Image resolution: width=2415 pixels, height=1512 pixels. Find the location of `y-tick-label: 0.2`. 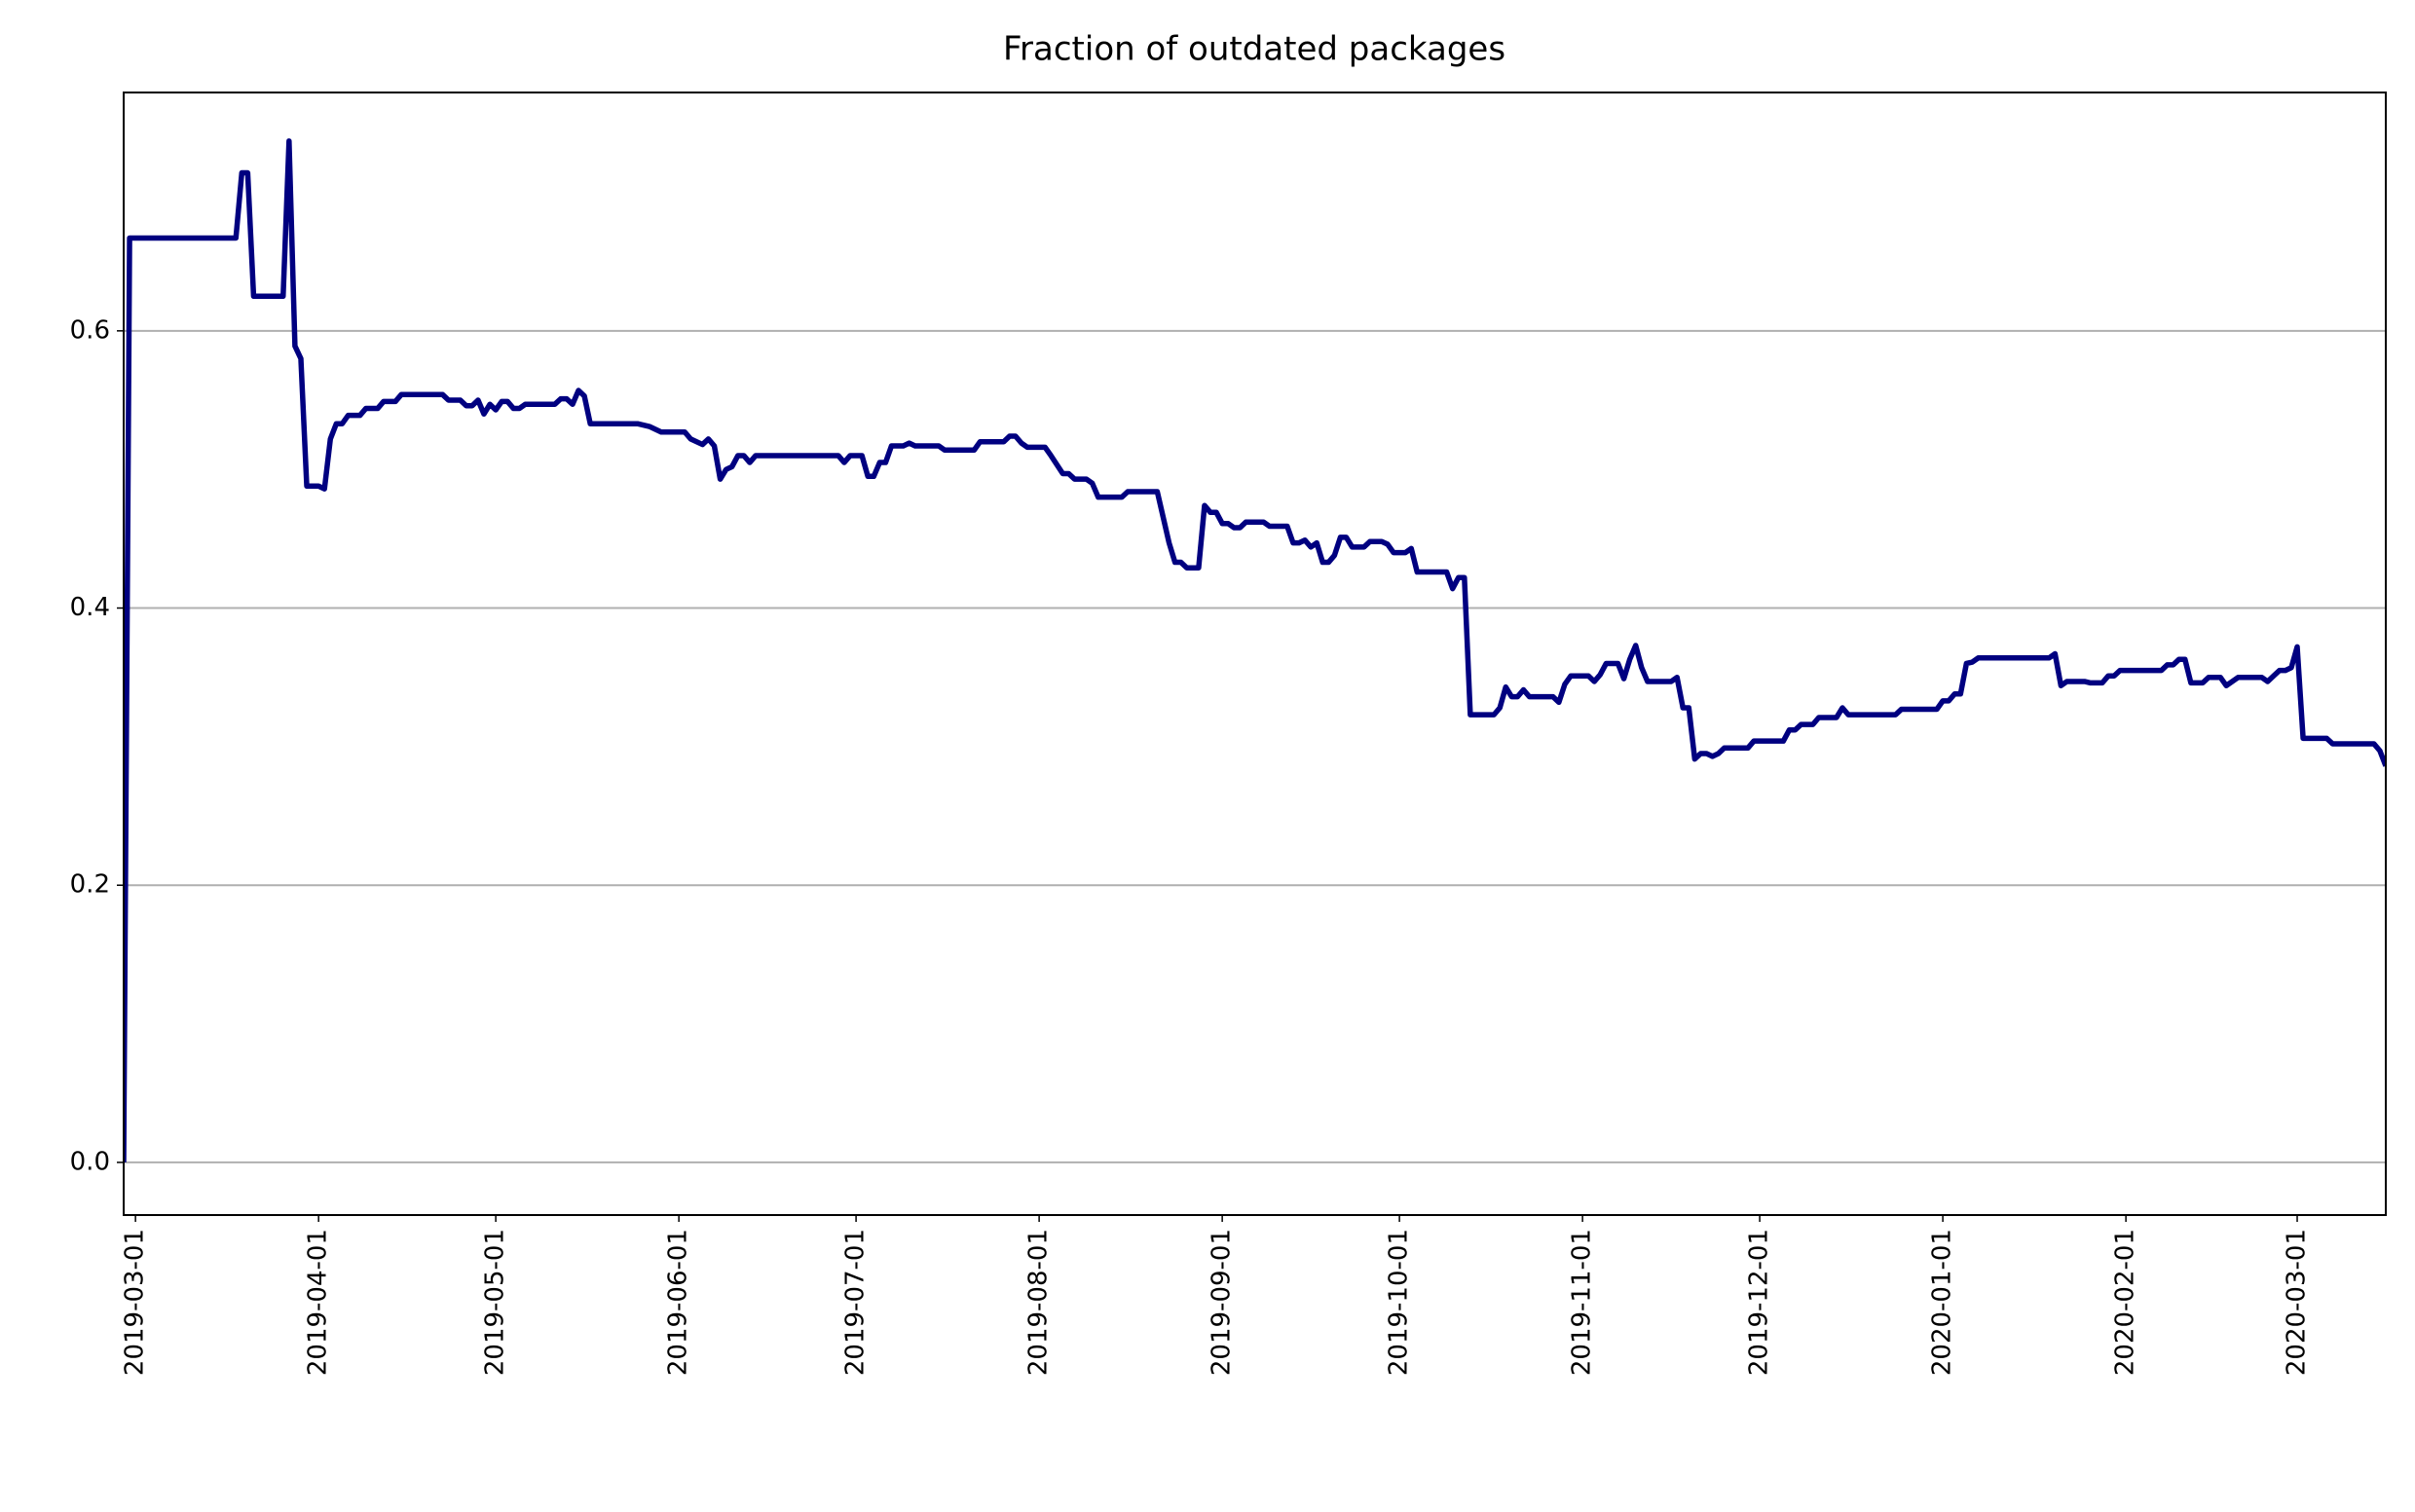

y-tick-label: 0.2 is located at coordinates (90, 885).